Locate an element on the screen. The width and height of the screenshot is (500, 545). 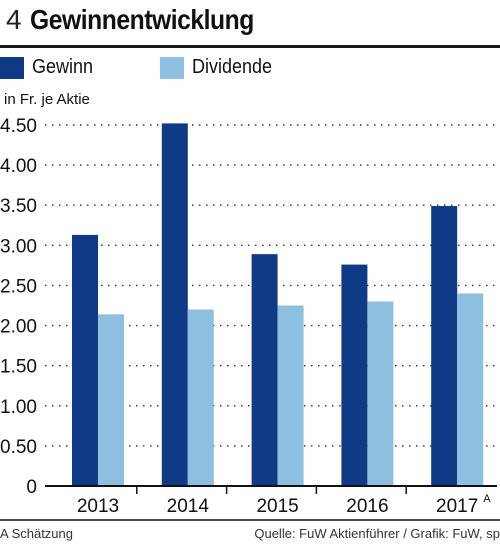
legend-item-gewinn: Gewinn is located at coordinates (50, 67).